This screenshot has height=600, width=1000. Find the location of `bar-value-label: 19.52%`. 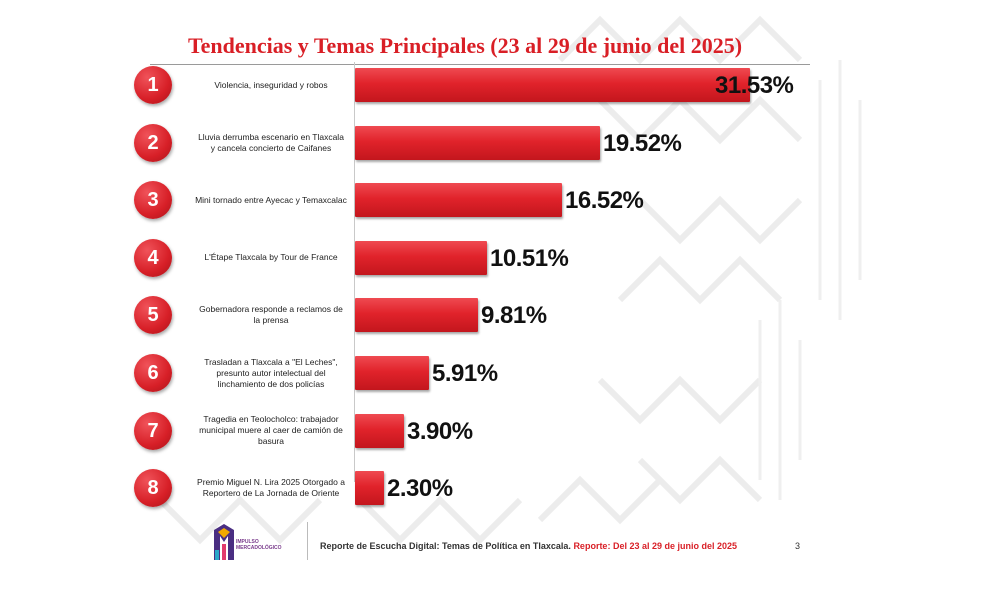

bar-value-label: 19.52% is located at coordinates (642, 143).